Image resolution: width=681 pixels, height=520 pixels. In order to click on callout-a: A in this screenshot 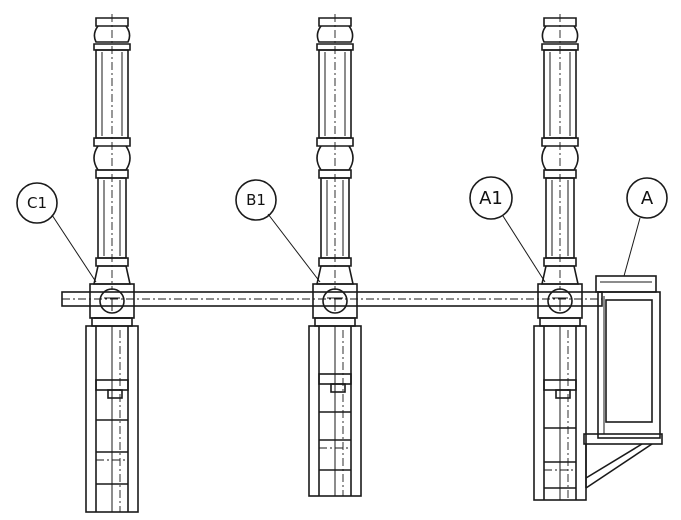, I will do `click(645, 227)`.